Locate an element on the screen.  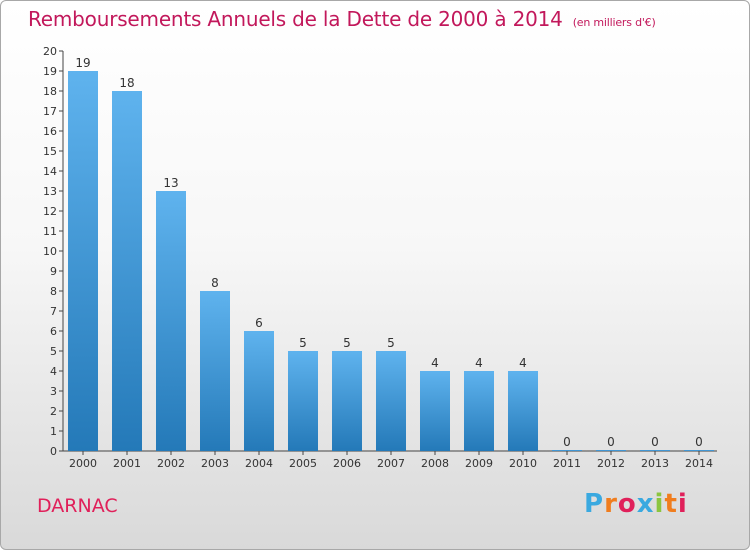
value-label-2005: 5 is located at coordinates (303, 343).